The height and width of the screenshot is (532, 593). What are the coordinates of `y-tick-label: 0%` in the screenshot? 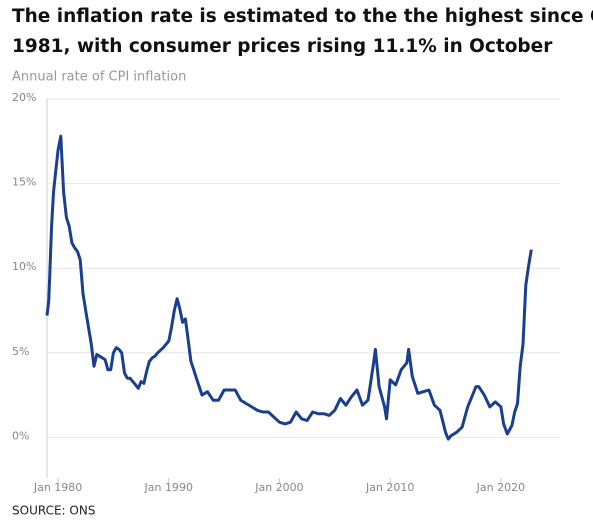 It's located at (20, 435).